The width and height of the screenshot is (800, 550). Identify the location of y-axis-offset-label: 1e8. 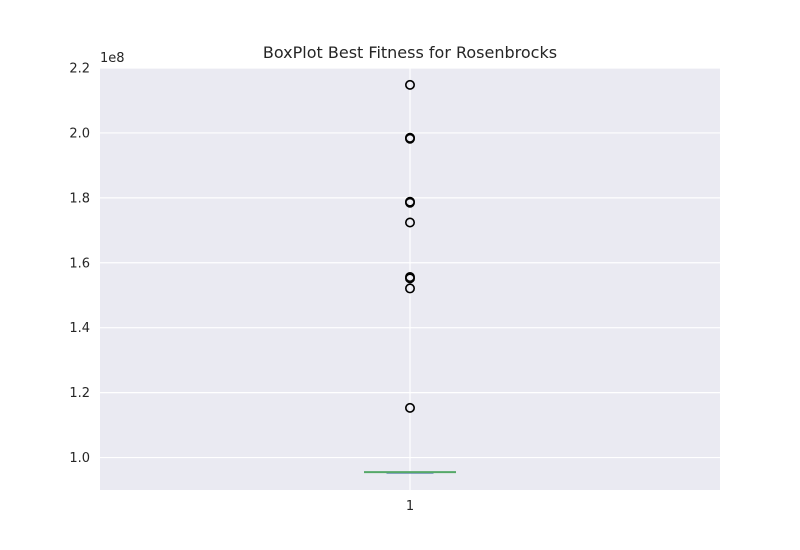
(112, 58).